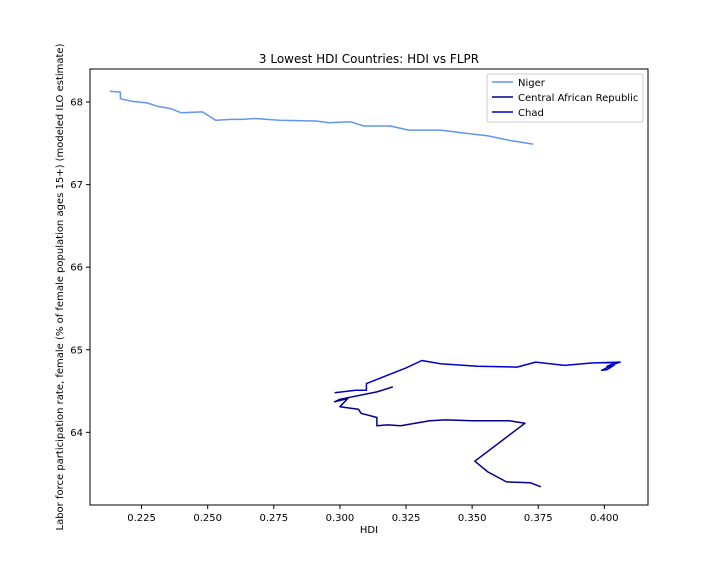 The height and width of the screenshot is (576, 720). What do you see at coordinates (76, 350) in the screenshot?
I see `y-tick-label: 65` at bounding box center [76, 350].